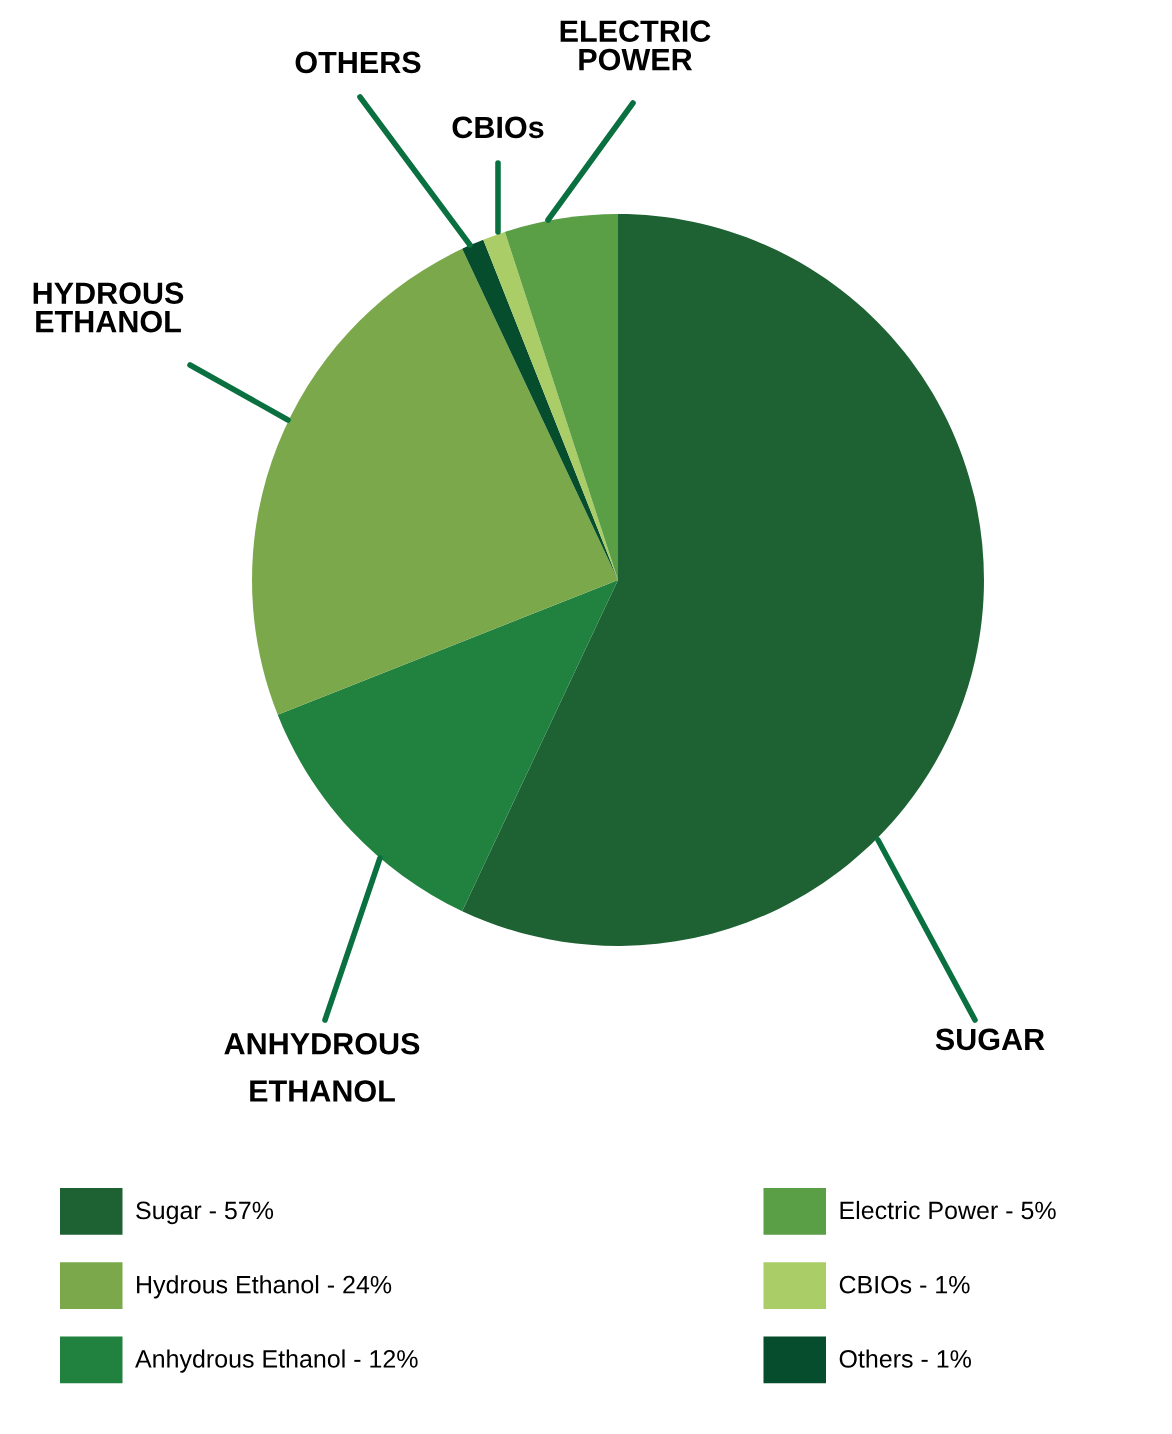 Image resolution: width=1172 pixels, height=1434 pixels. What do you see at coordinates (948, 1210) in the screenshot?
I see `legend-label: Electric Power - 5%` at bounding box center [948, 1210].